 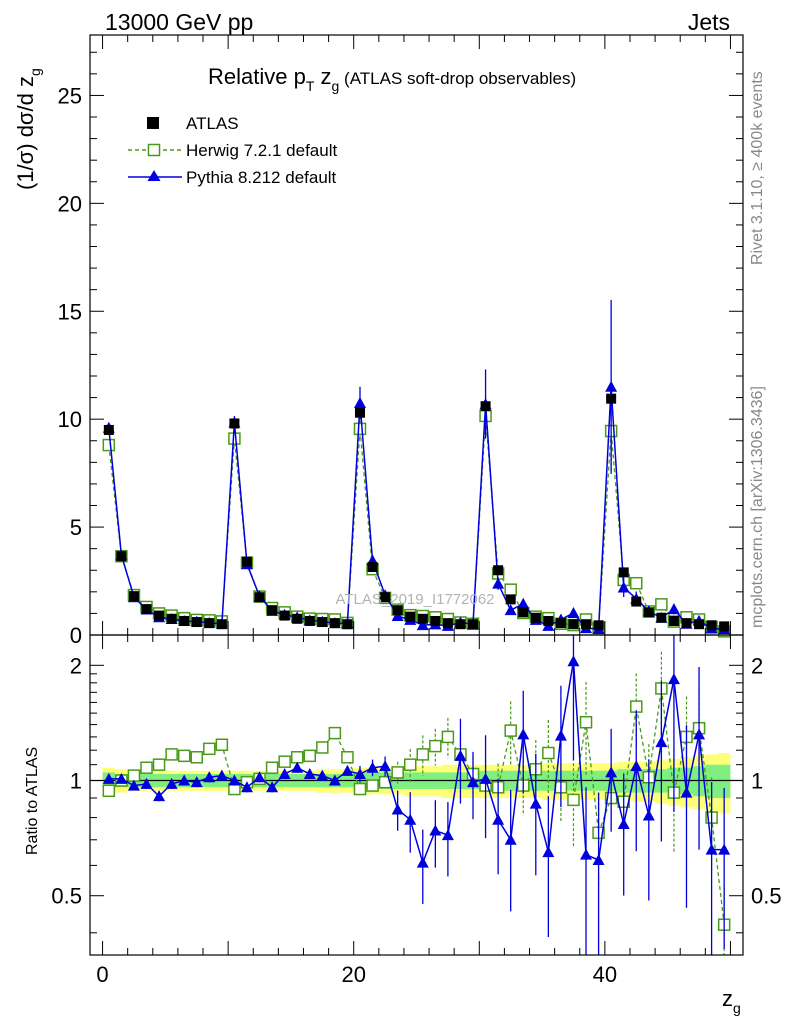 What do you see at coordinates (757, 781) in the screenshot?
I see `ratio-ytick-label-right: 1` at bounding box center [757, 781].